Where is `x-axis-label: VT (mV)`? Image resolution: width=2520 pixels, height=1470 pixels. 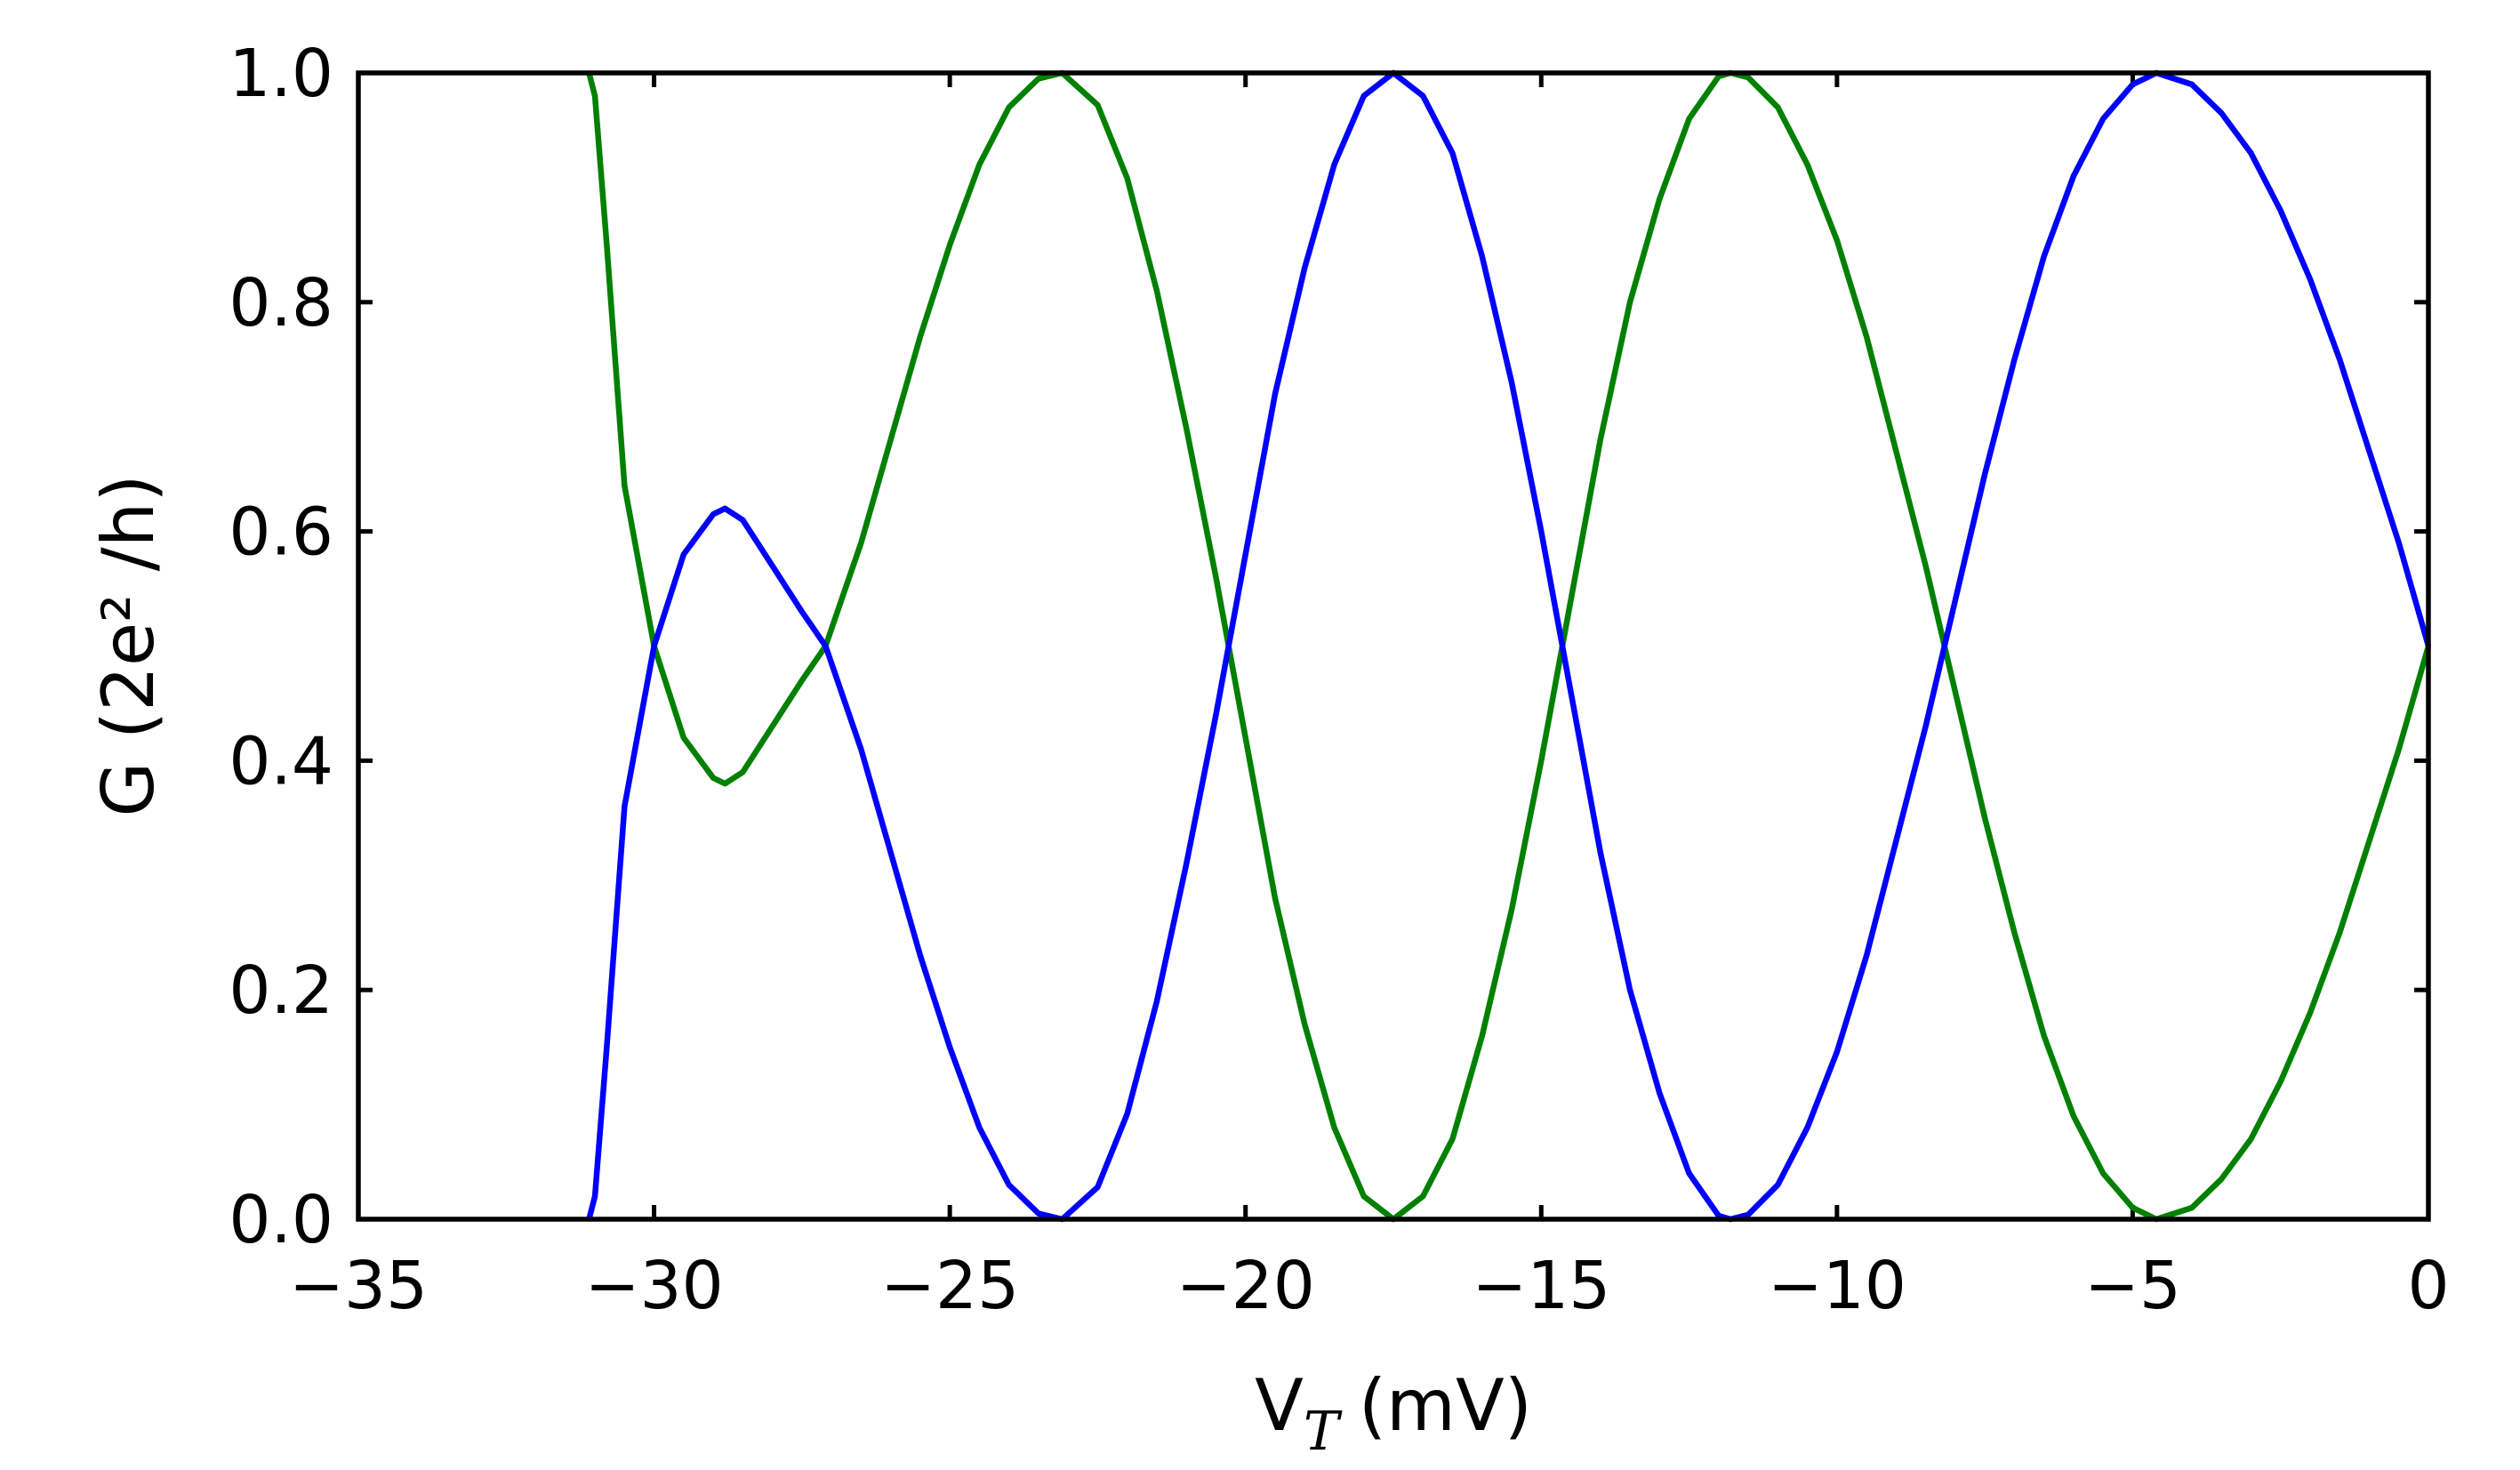 x-axis-label: VT (mV) is located at coordinates (1394, 1413).